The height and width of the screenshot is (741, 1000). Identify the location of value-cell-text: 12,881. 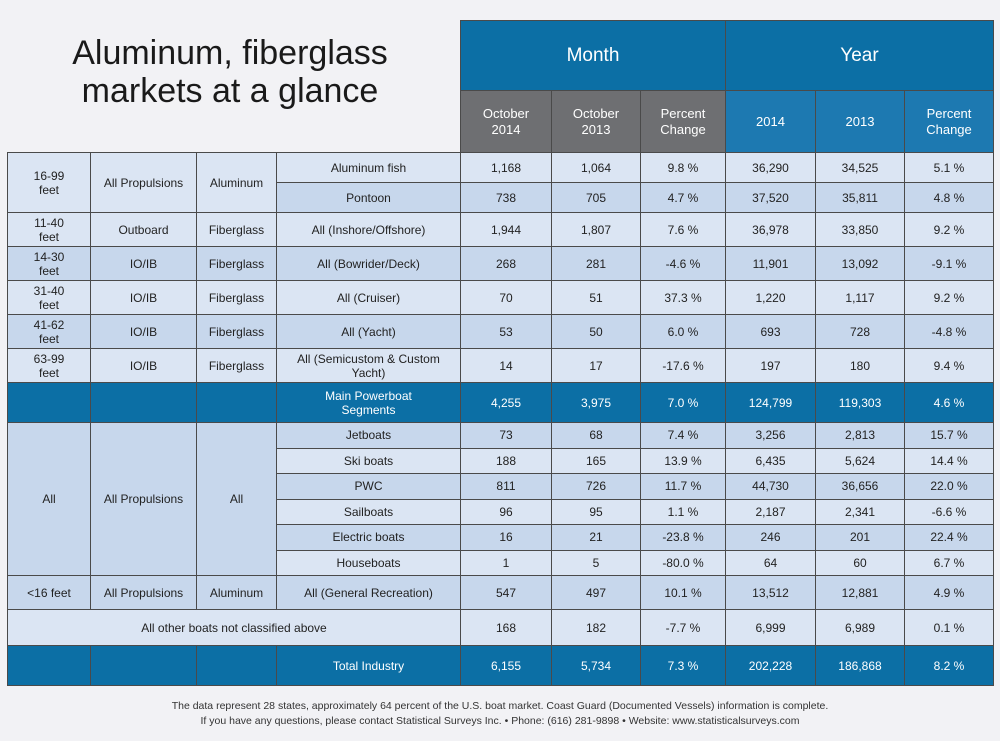
(860, 592).